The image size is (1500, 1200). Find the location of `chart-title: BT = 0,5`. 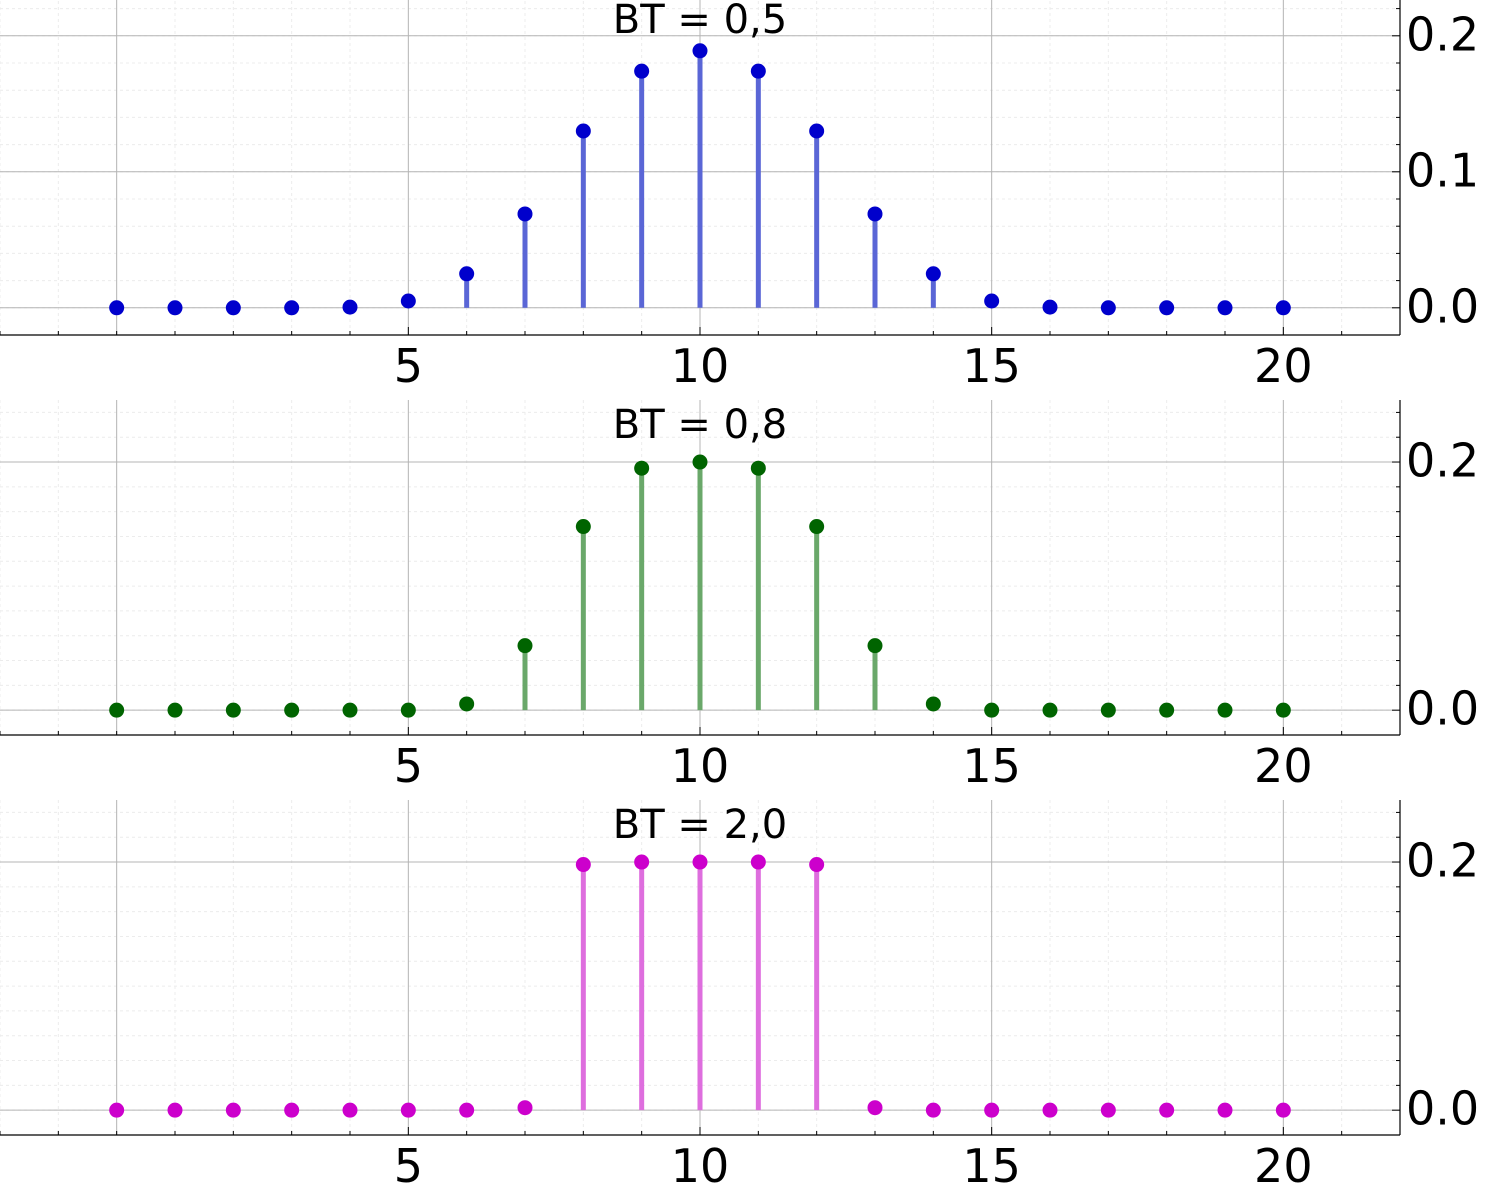

chart-title: BT = 0,5 is located at coordinates (700, 21).